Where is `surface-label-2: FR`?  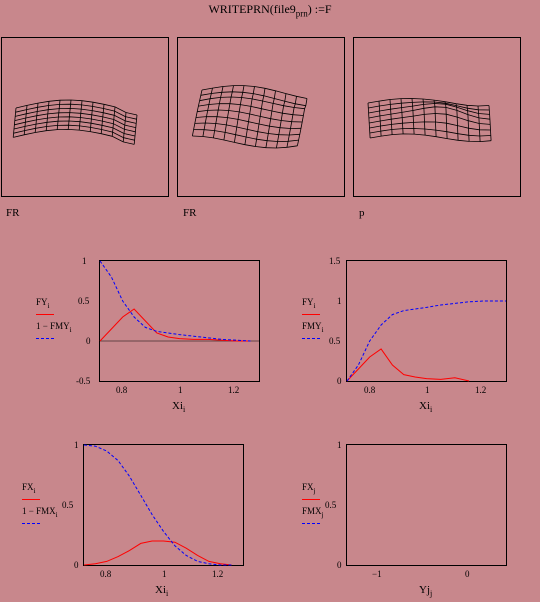
surface-label-2: FR is located at coordinates (190, 213).